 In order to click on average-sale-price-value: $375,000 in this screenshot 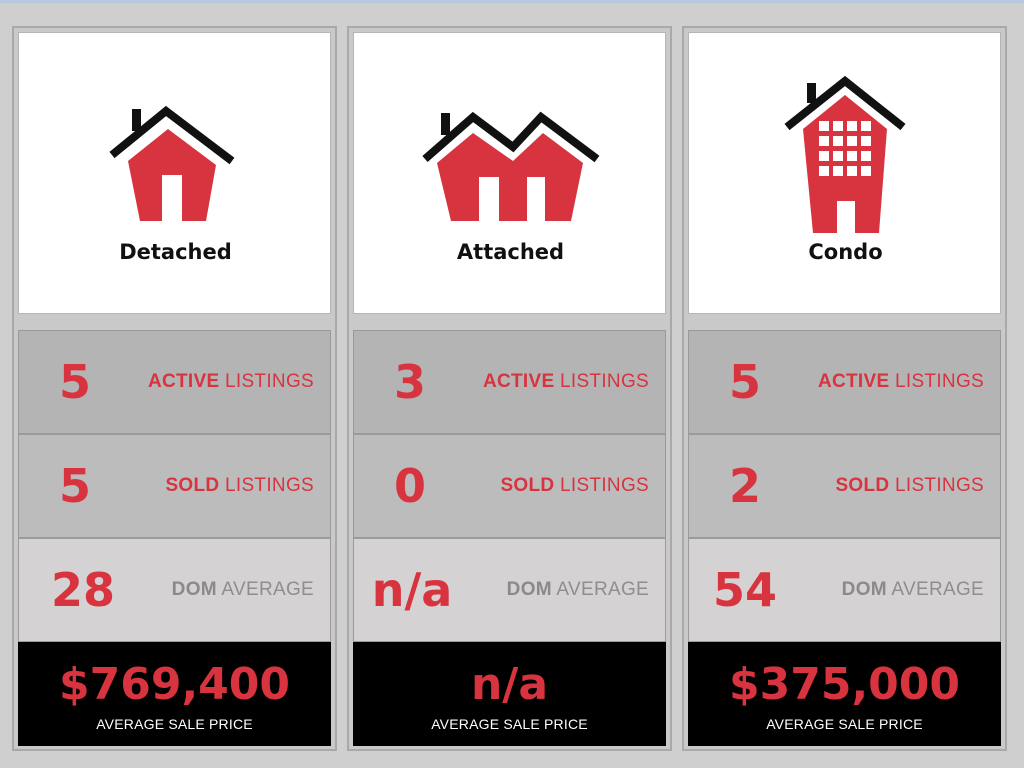, I will do `click(844, 684)`.